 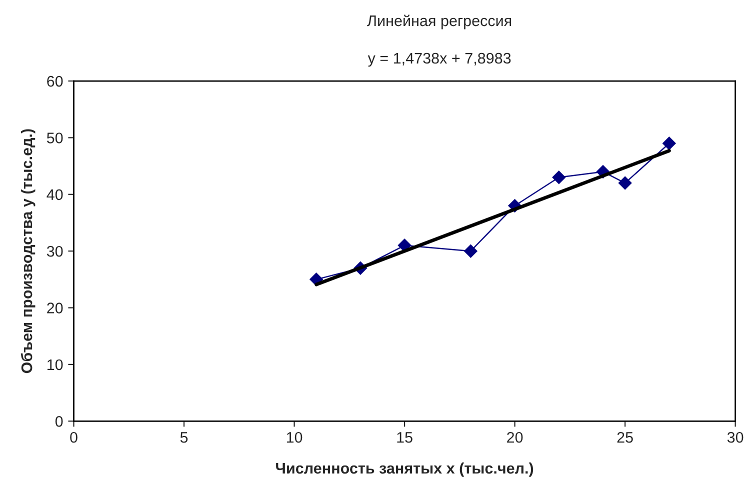 I want to click on chart-title: Линейная регрессия, so click(x=439, y=22).